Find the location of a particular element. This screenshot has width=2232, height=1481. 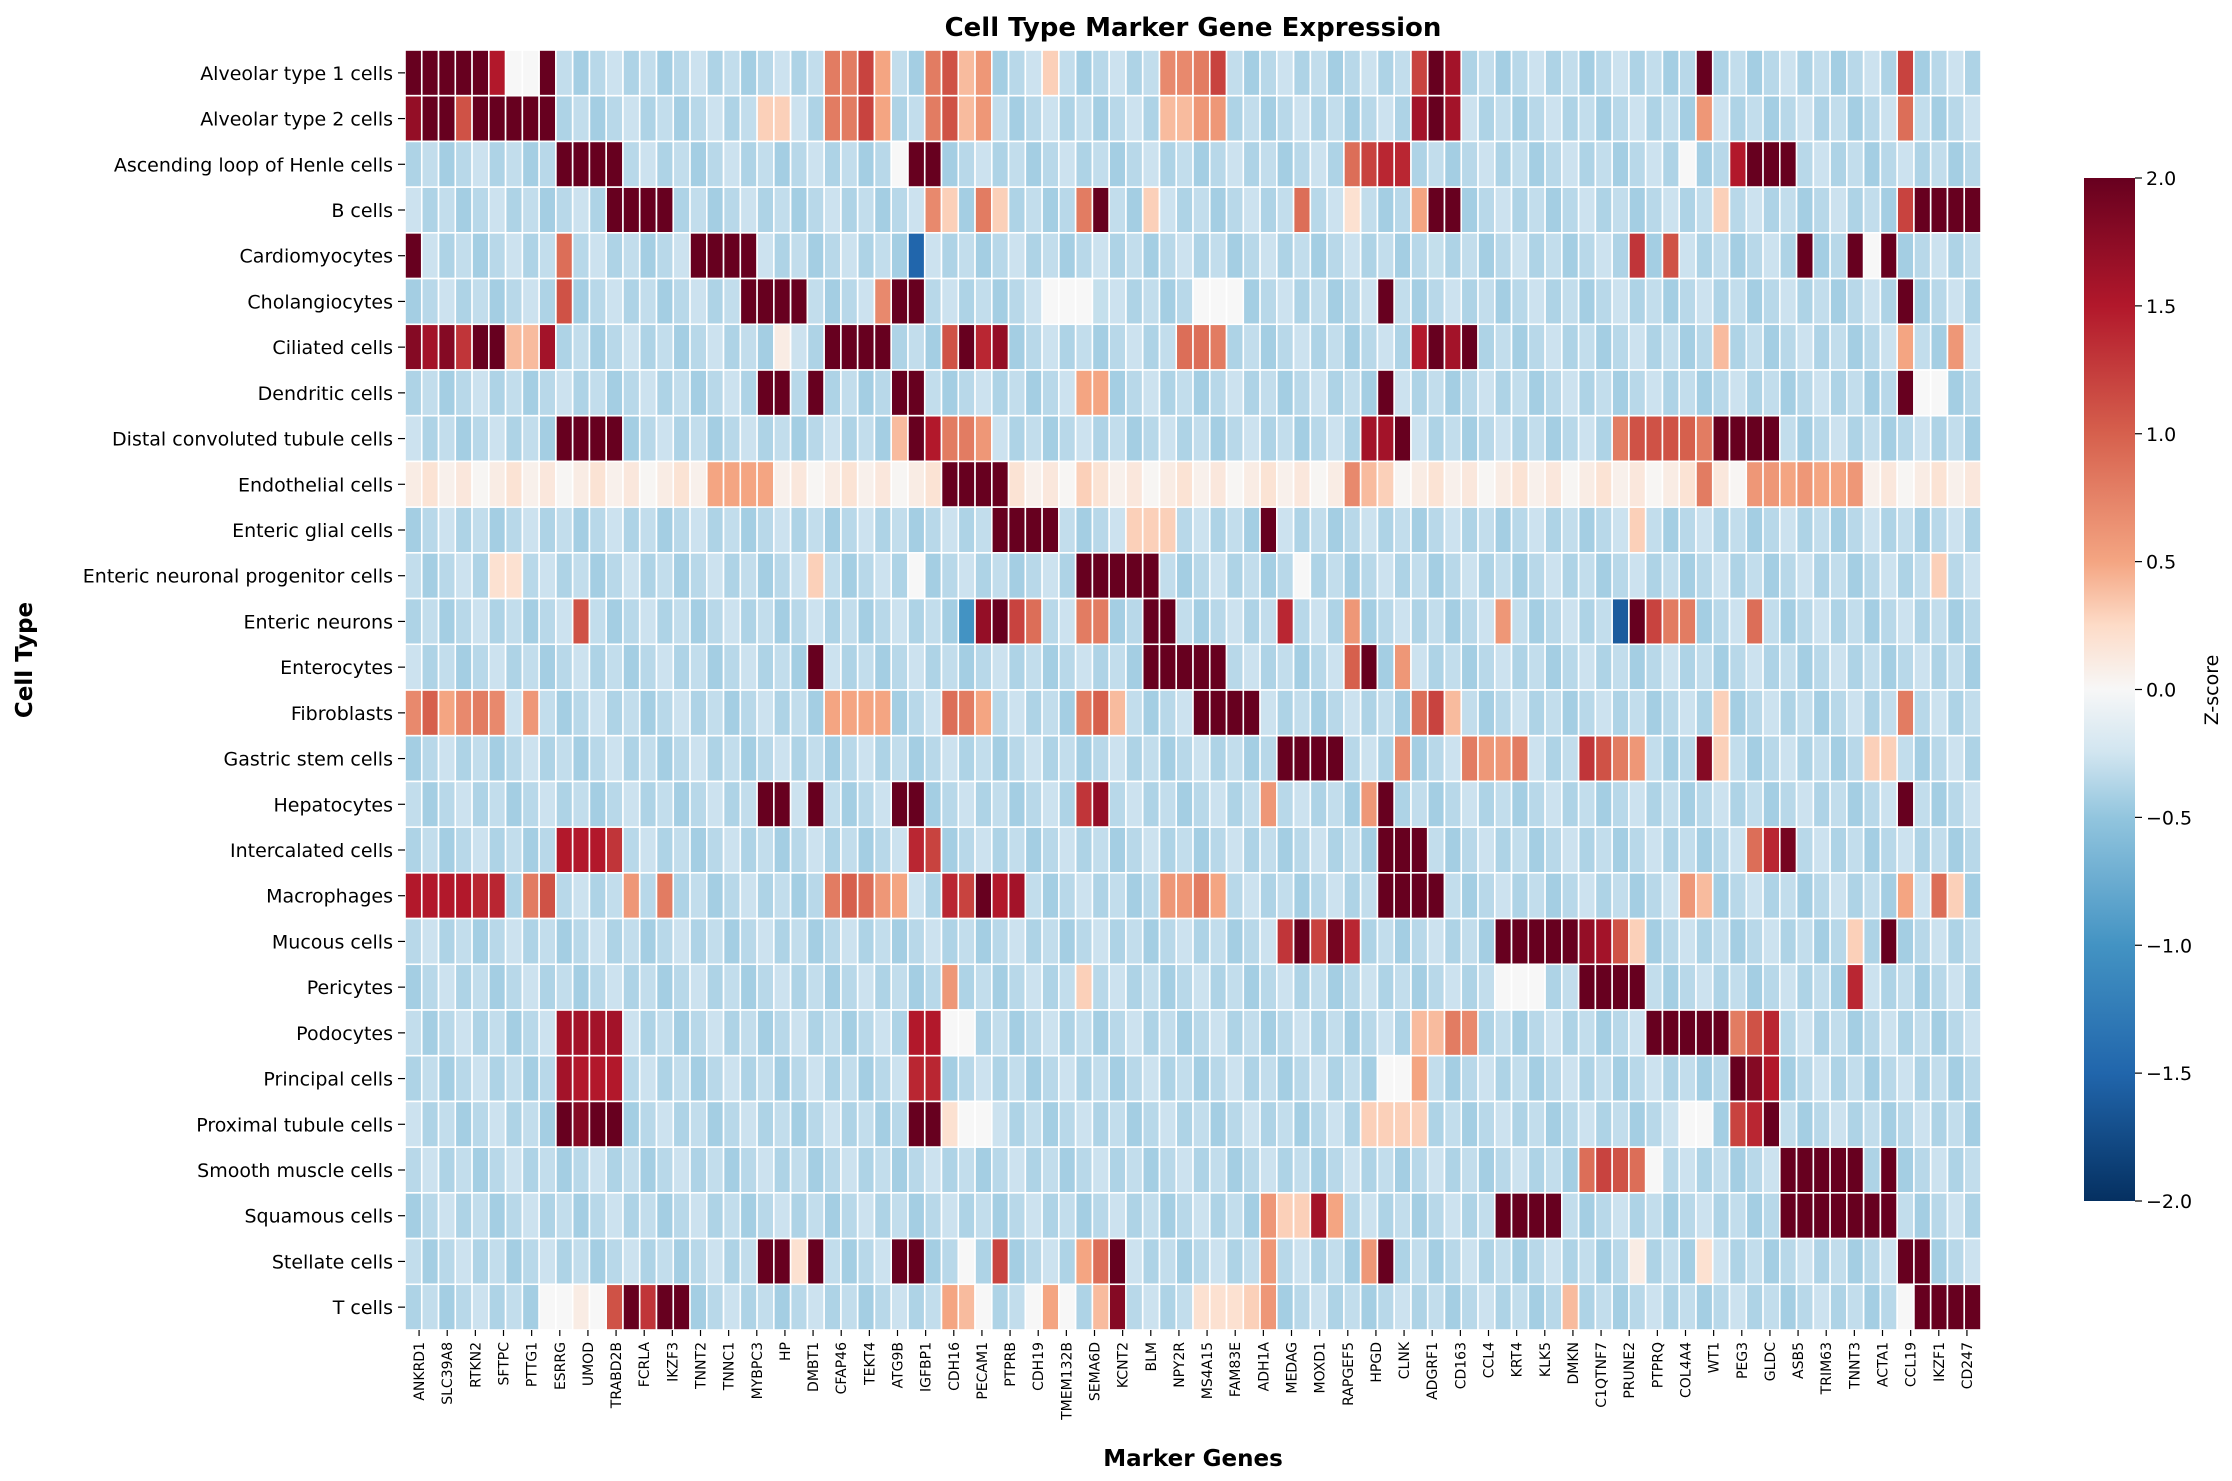

column-label: MEDAG is located at coordinates (1293, 1368).